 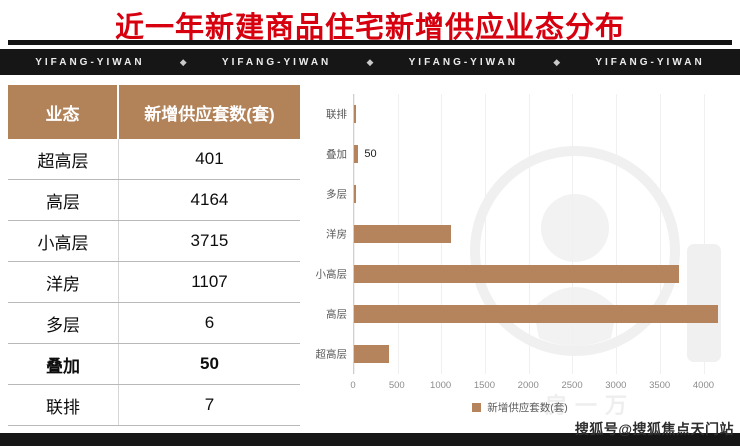 I want to click on x-axis-tick: 1000, so click(x=441, y=385).